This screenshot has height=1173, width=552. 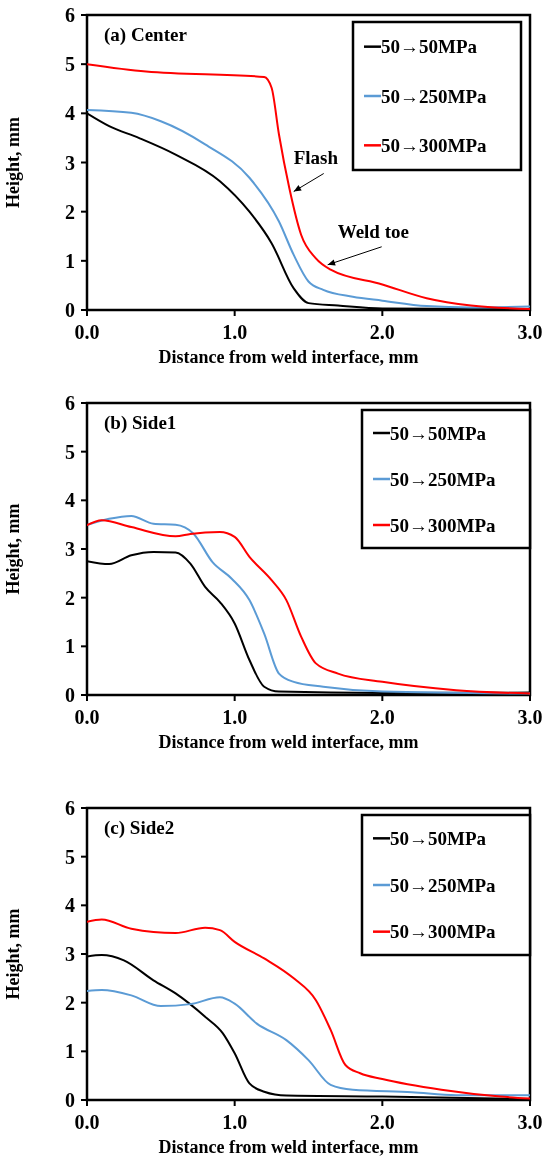 What do you see at coordinates (139, 828) in the screenshot?
I see `text: (c) Side2` at bounding box center [139, 828].